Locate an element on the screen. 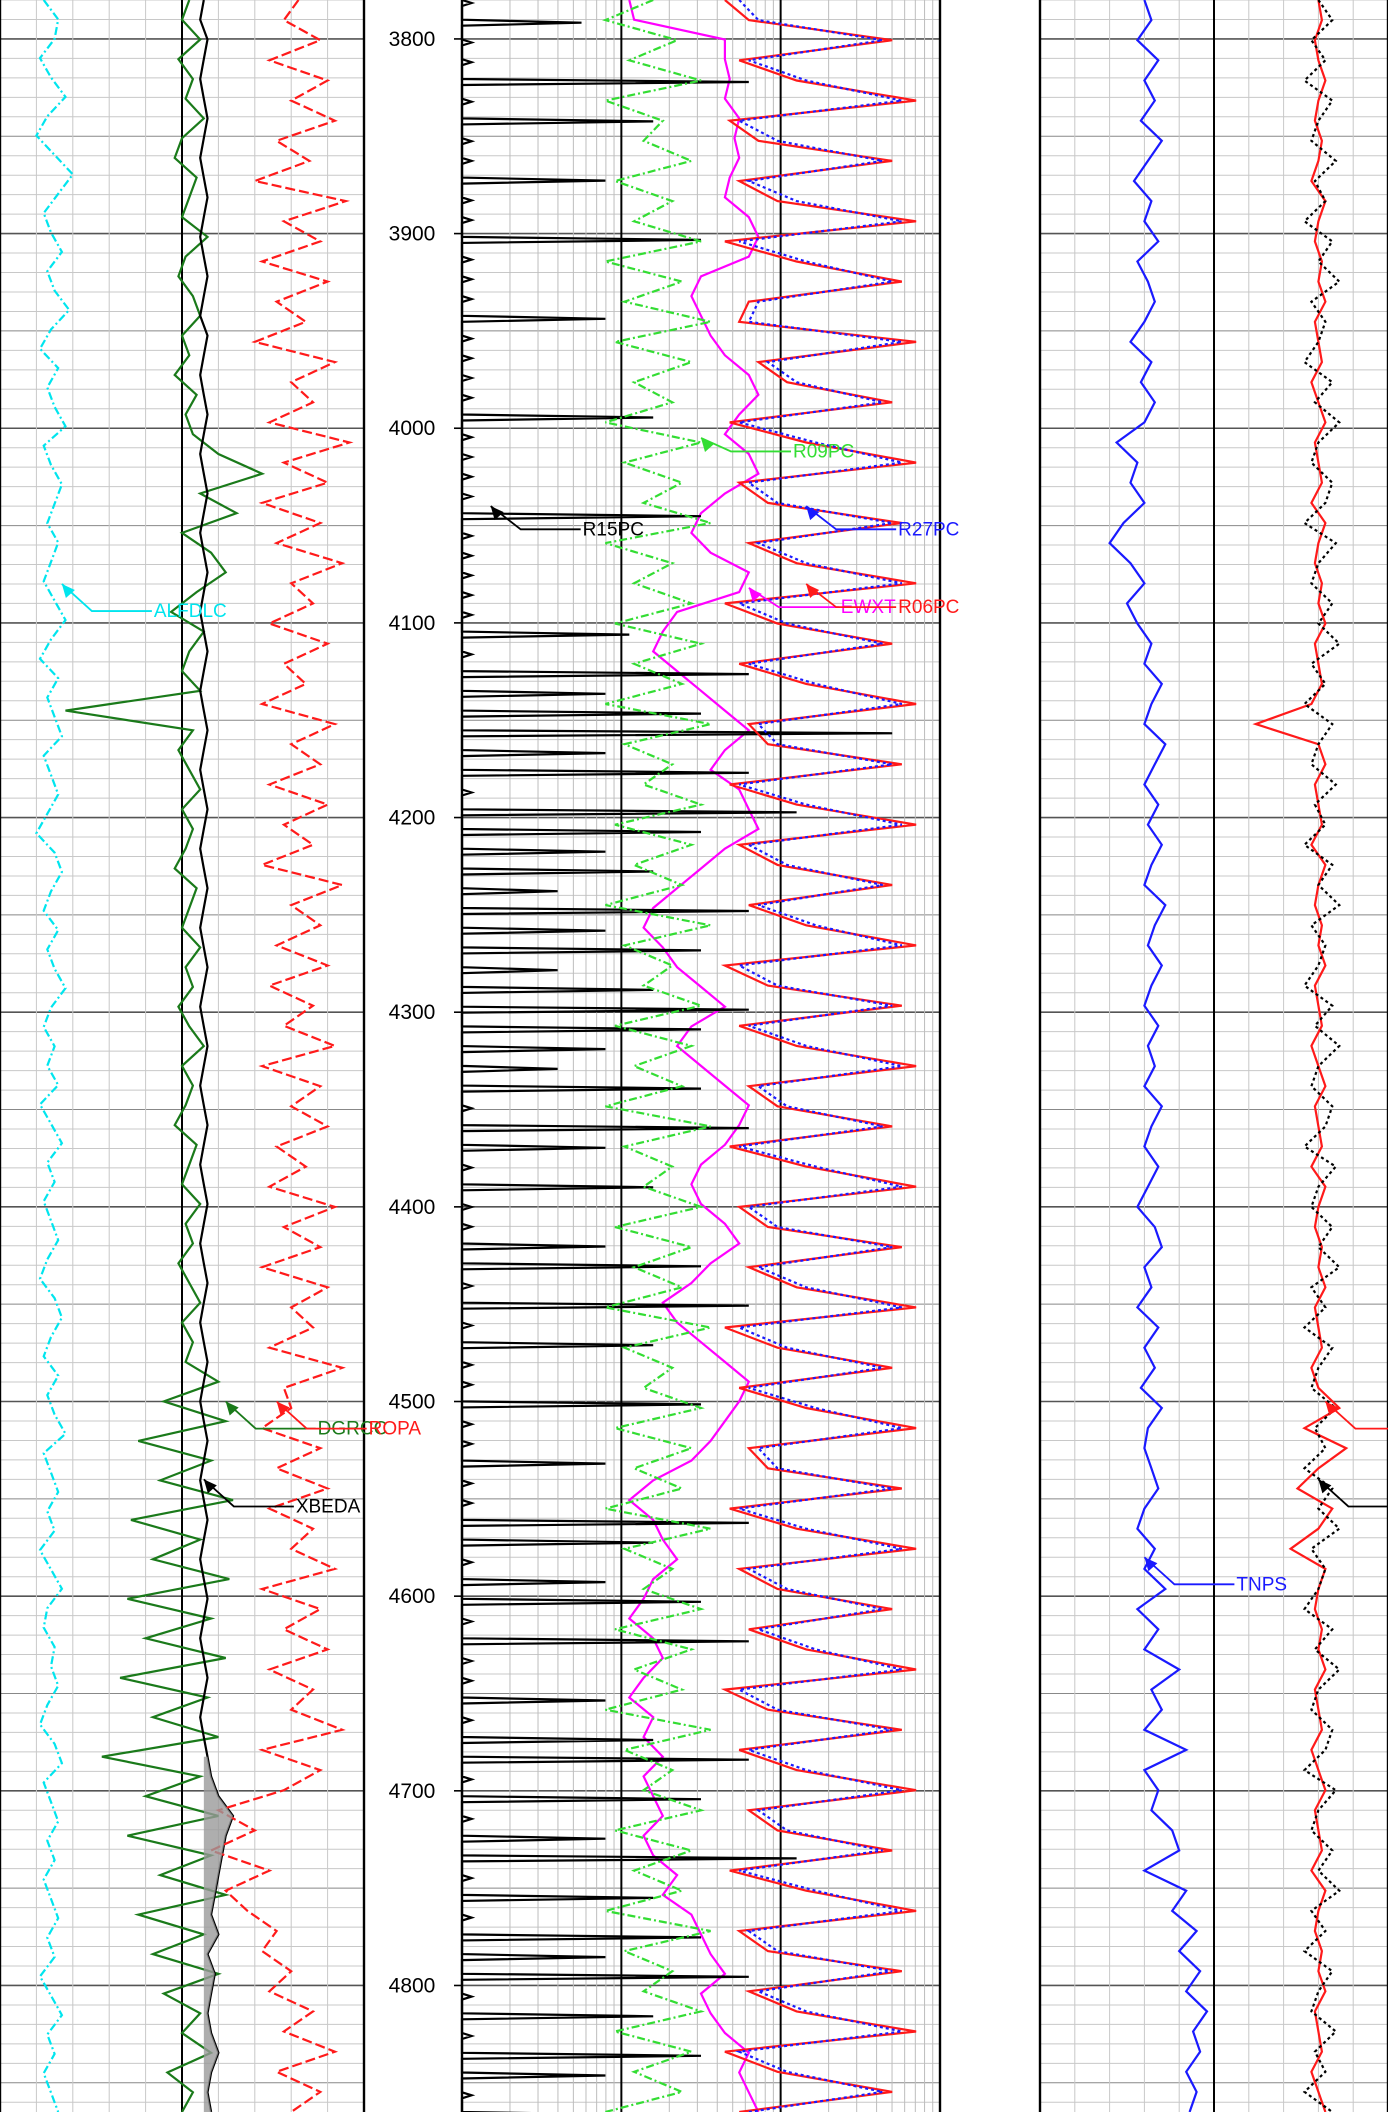 The height and width of the screenshot is (2112, 1388). depth-tick-label: 4500 is located at coordinates (412, 1402).